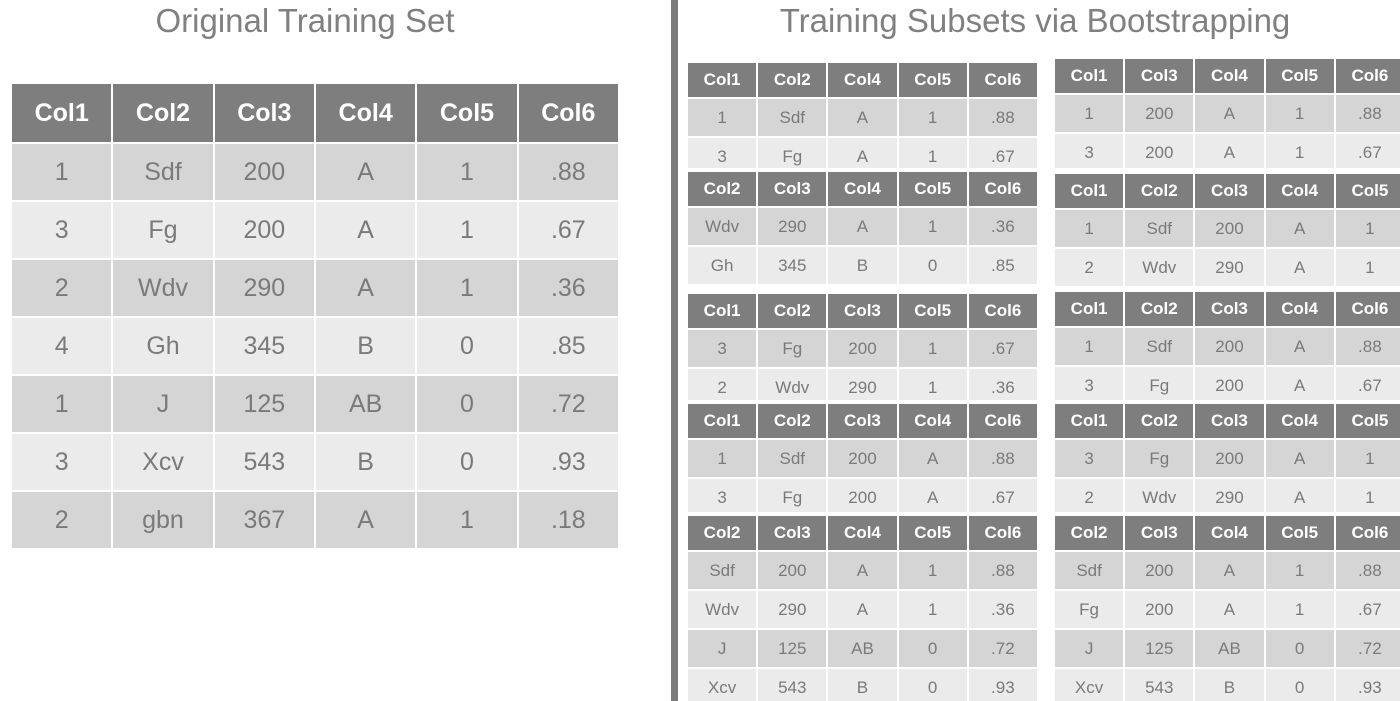 The width and height of the screenshot is (1400, 701). I want to click on table-cell: .18, so click(568, 520).